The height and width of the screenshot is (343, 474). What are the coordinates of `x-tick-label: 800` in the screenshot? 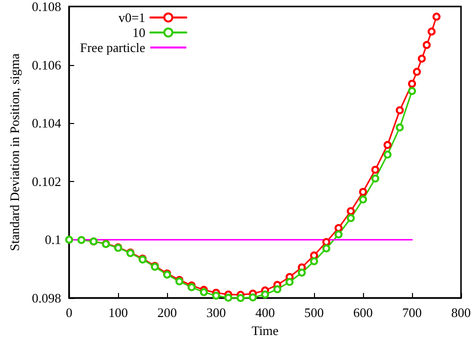 It's located at (461, 312).